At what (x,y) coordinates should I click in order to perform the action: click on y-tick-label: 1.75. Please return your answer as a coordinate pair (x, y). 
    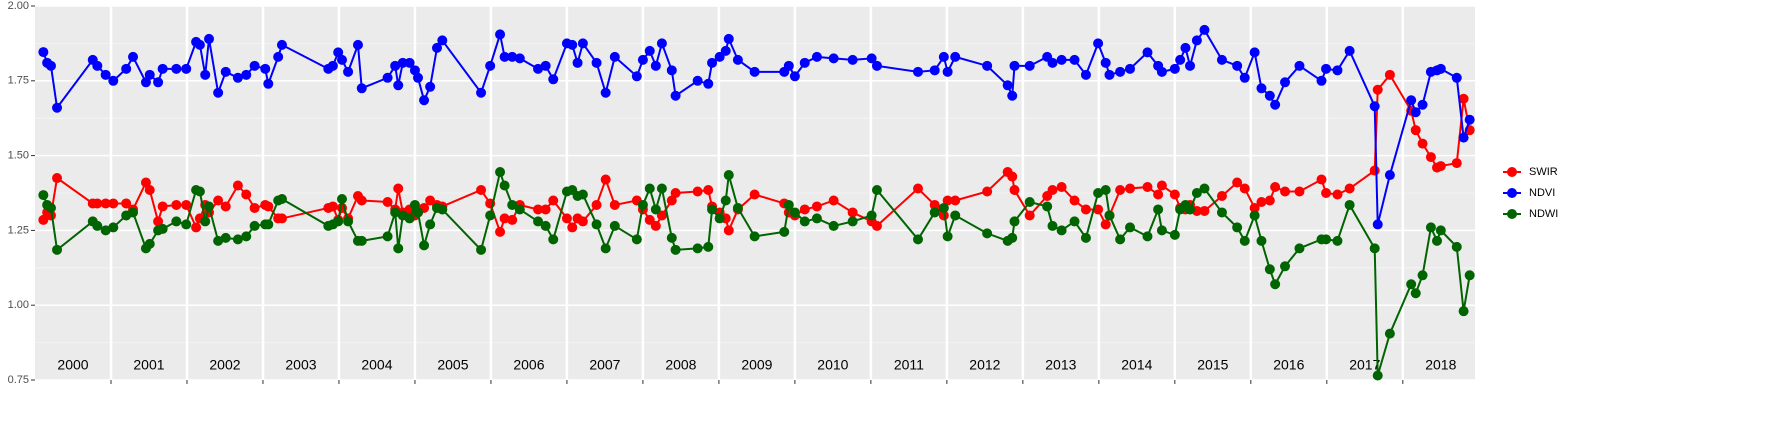
    Looking at the image, I should click on (18, 81).